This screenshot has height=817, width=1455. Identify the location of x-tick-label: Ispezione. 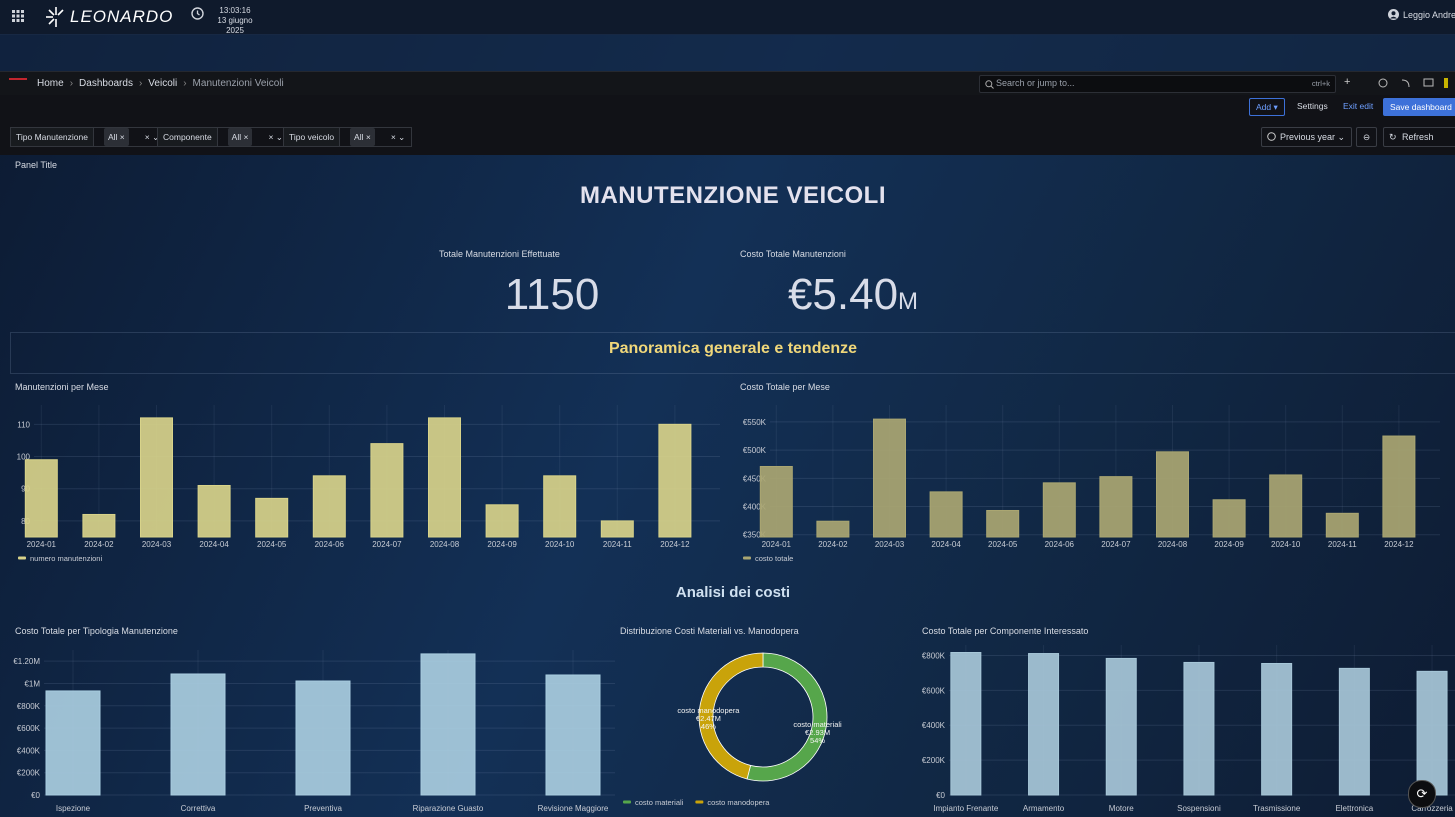
(73, 808).